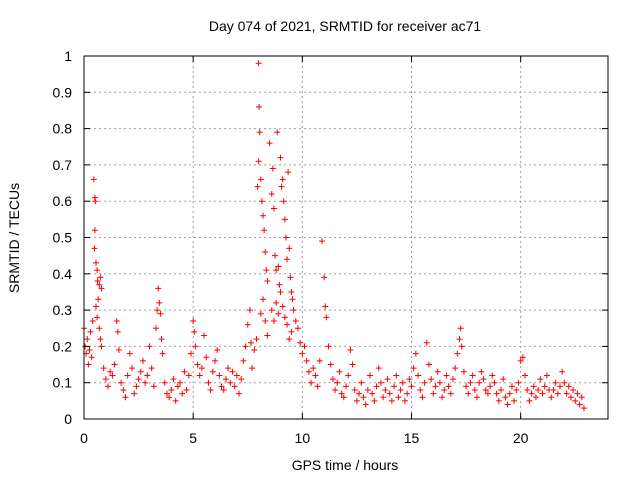 This screenshot has height=480, width=640. I want to click on y-tick-label: 0.6, so click(63, 201).